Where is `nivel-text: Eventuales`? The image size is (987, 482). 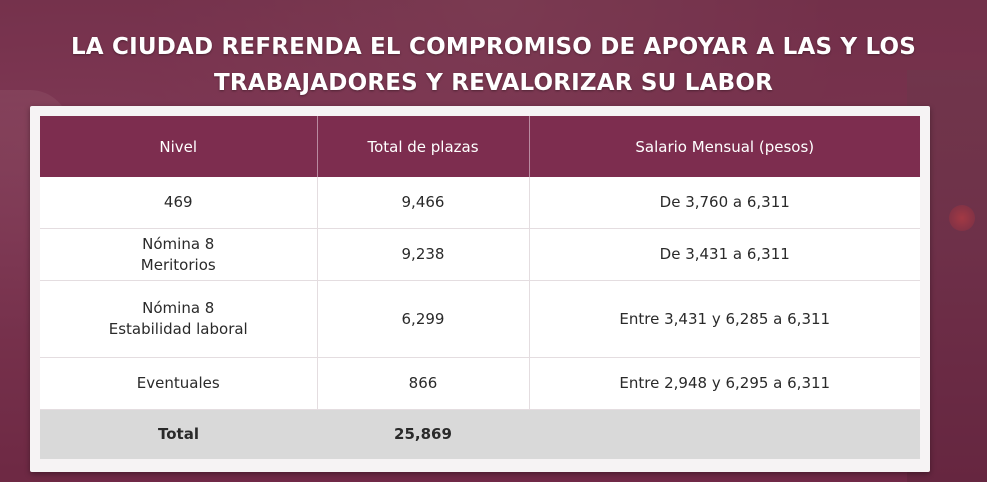
nivel-text: Eventuales is located at coordinates (178, 383).